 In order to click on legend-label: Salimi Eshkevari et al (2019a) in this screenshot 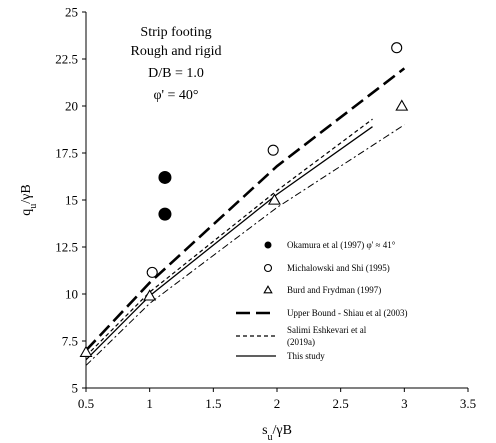, I will do `click(327, 336)`.